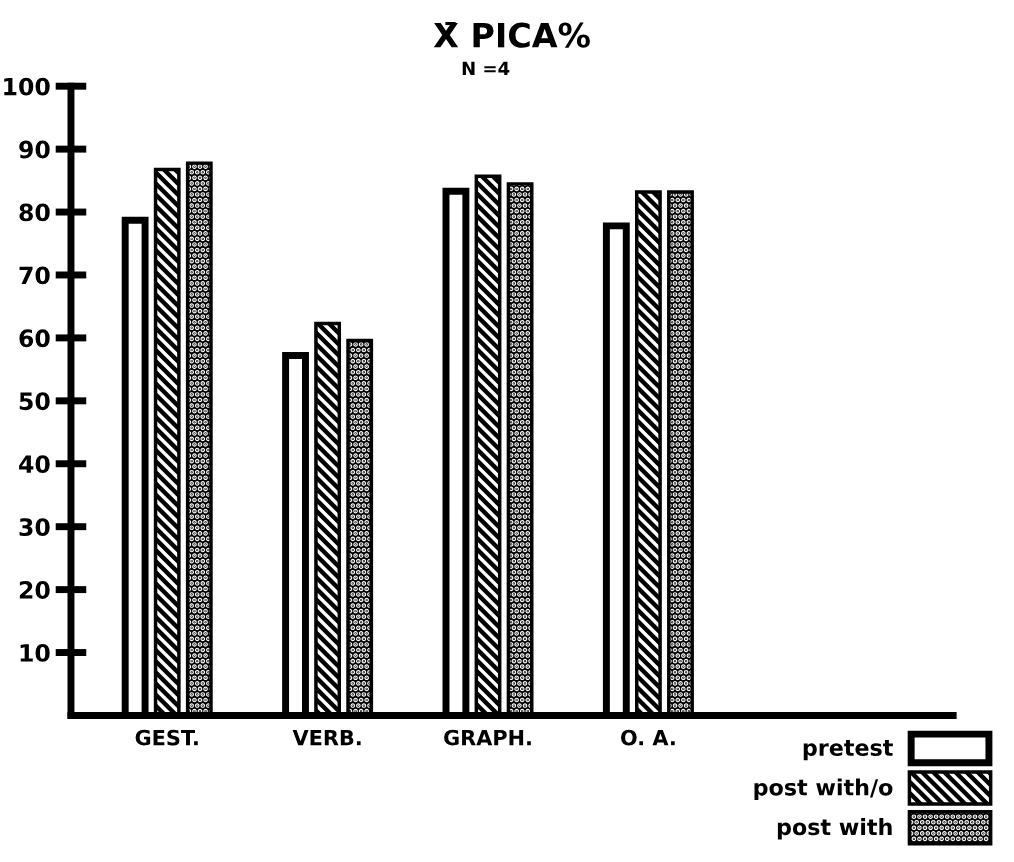 The image size is (1014, 862). I want to click on y-tick-label: 50, so click(34, 401).